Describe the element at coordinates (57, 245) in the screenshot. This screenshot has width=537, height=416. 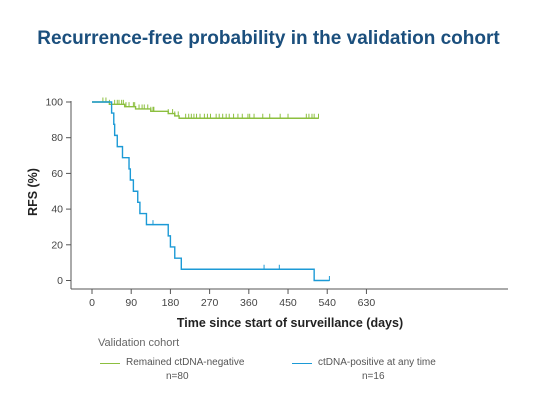
I see `y-tick-label-20: 20` at that location.